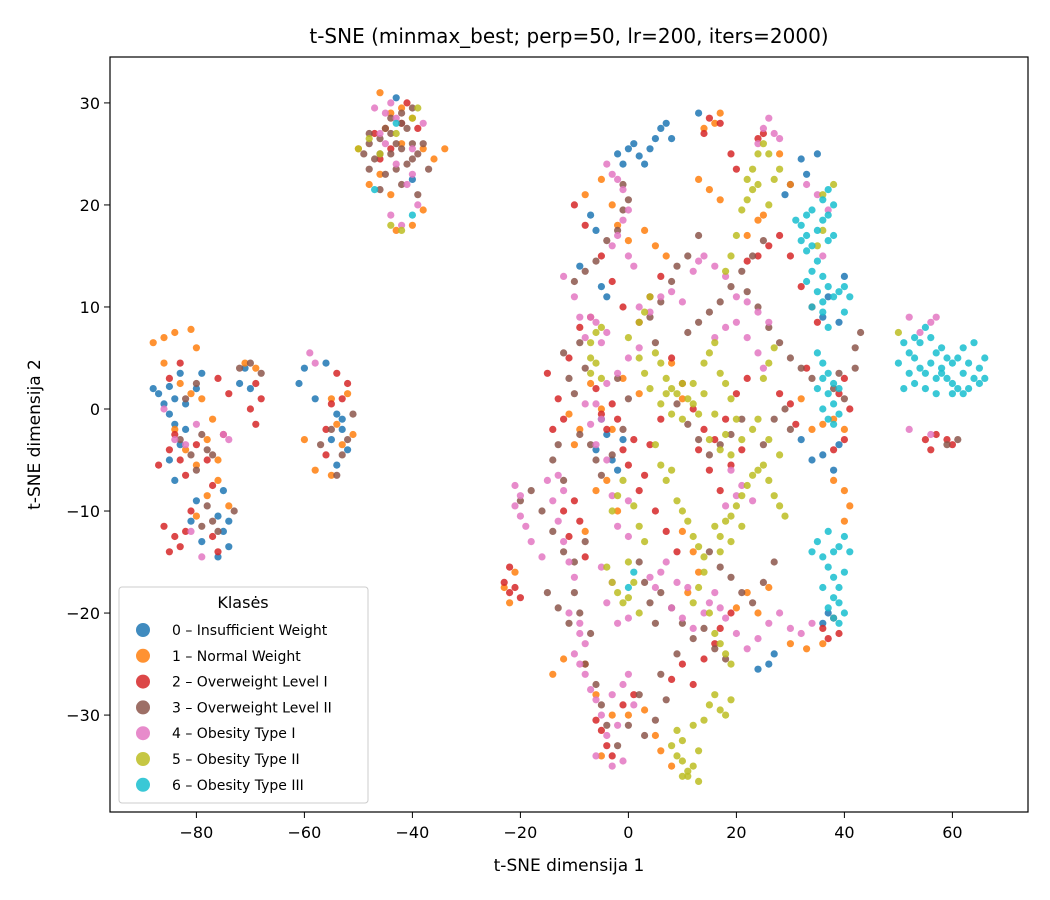 The image size is (1050, 900). What do you see at coordinates (83, 613) in the screenshot?
I see `y-tick-label: −20` at bounding box center [83, 613].